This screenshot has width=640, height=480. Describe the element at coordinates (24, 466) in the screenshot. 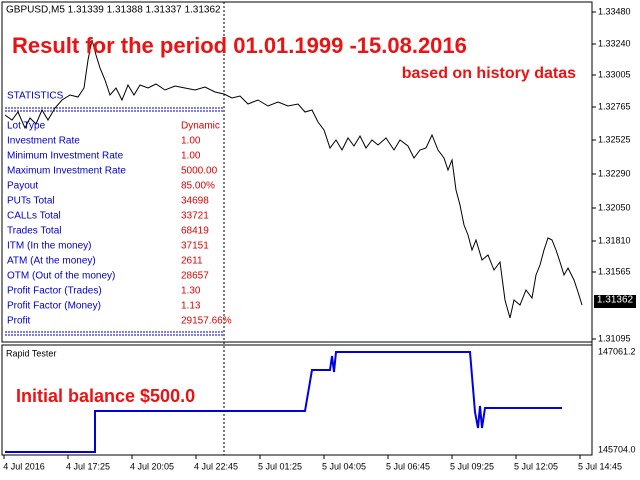

I see `time-label: 4 Jul 2016` at that location.